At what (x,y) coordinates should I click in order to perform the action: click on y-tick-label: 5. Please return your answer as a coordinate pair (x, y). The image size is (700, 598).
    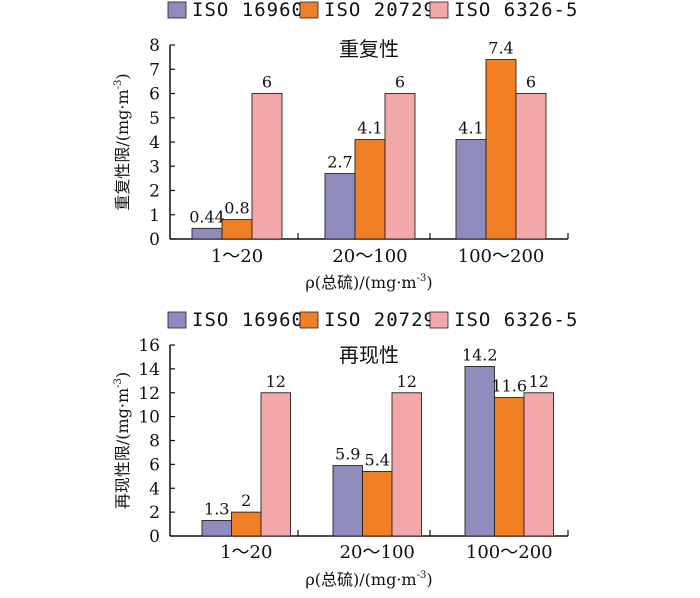
    Looking at the image, I should click on (154, 119).